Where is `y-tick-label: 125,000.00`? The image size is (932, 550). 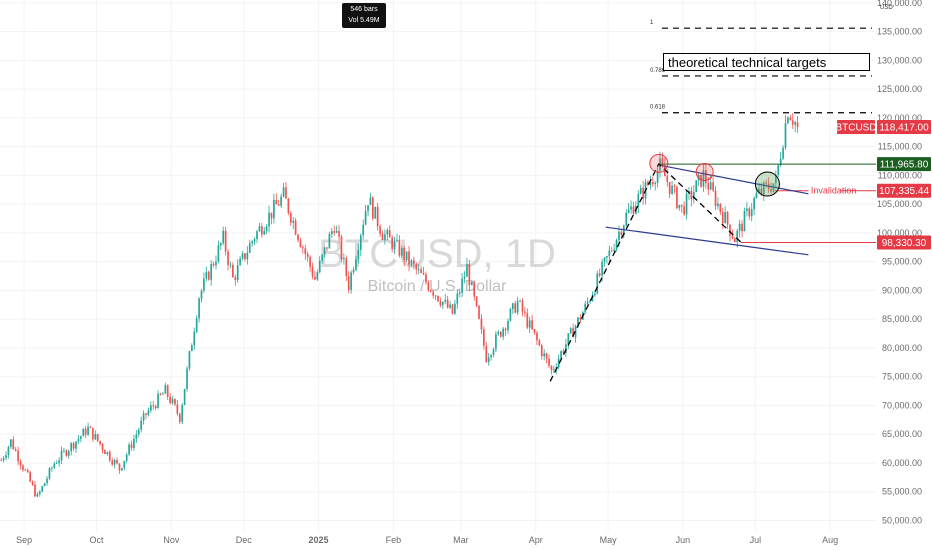
y-tick-label: 125,000.00 is located at coordinates (899, 89).